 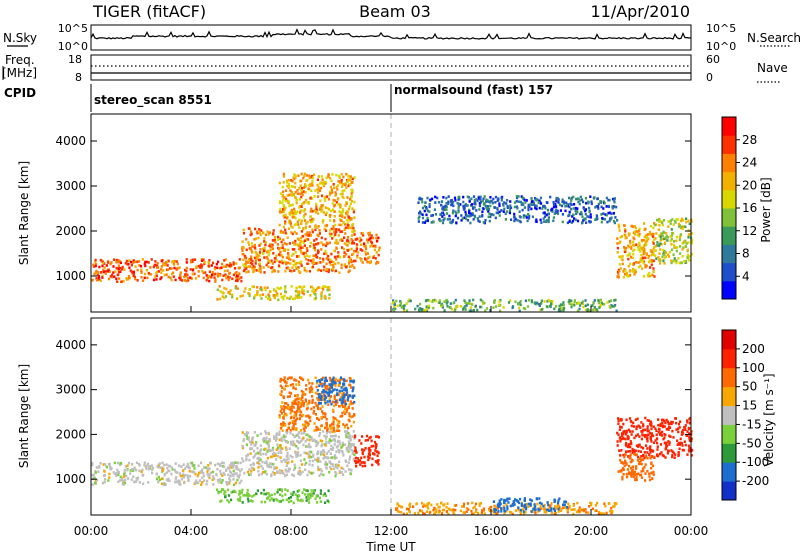 What do you see at coordinates (749, 140) in the screenshot?
I see `colorbar-tick-label: 28` at bounding box center [749, 140].